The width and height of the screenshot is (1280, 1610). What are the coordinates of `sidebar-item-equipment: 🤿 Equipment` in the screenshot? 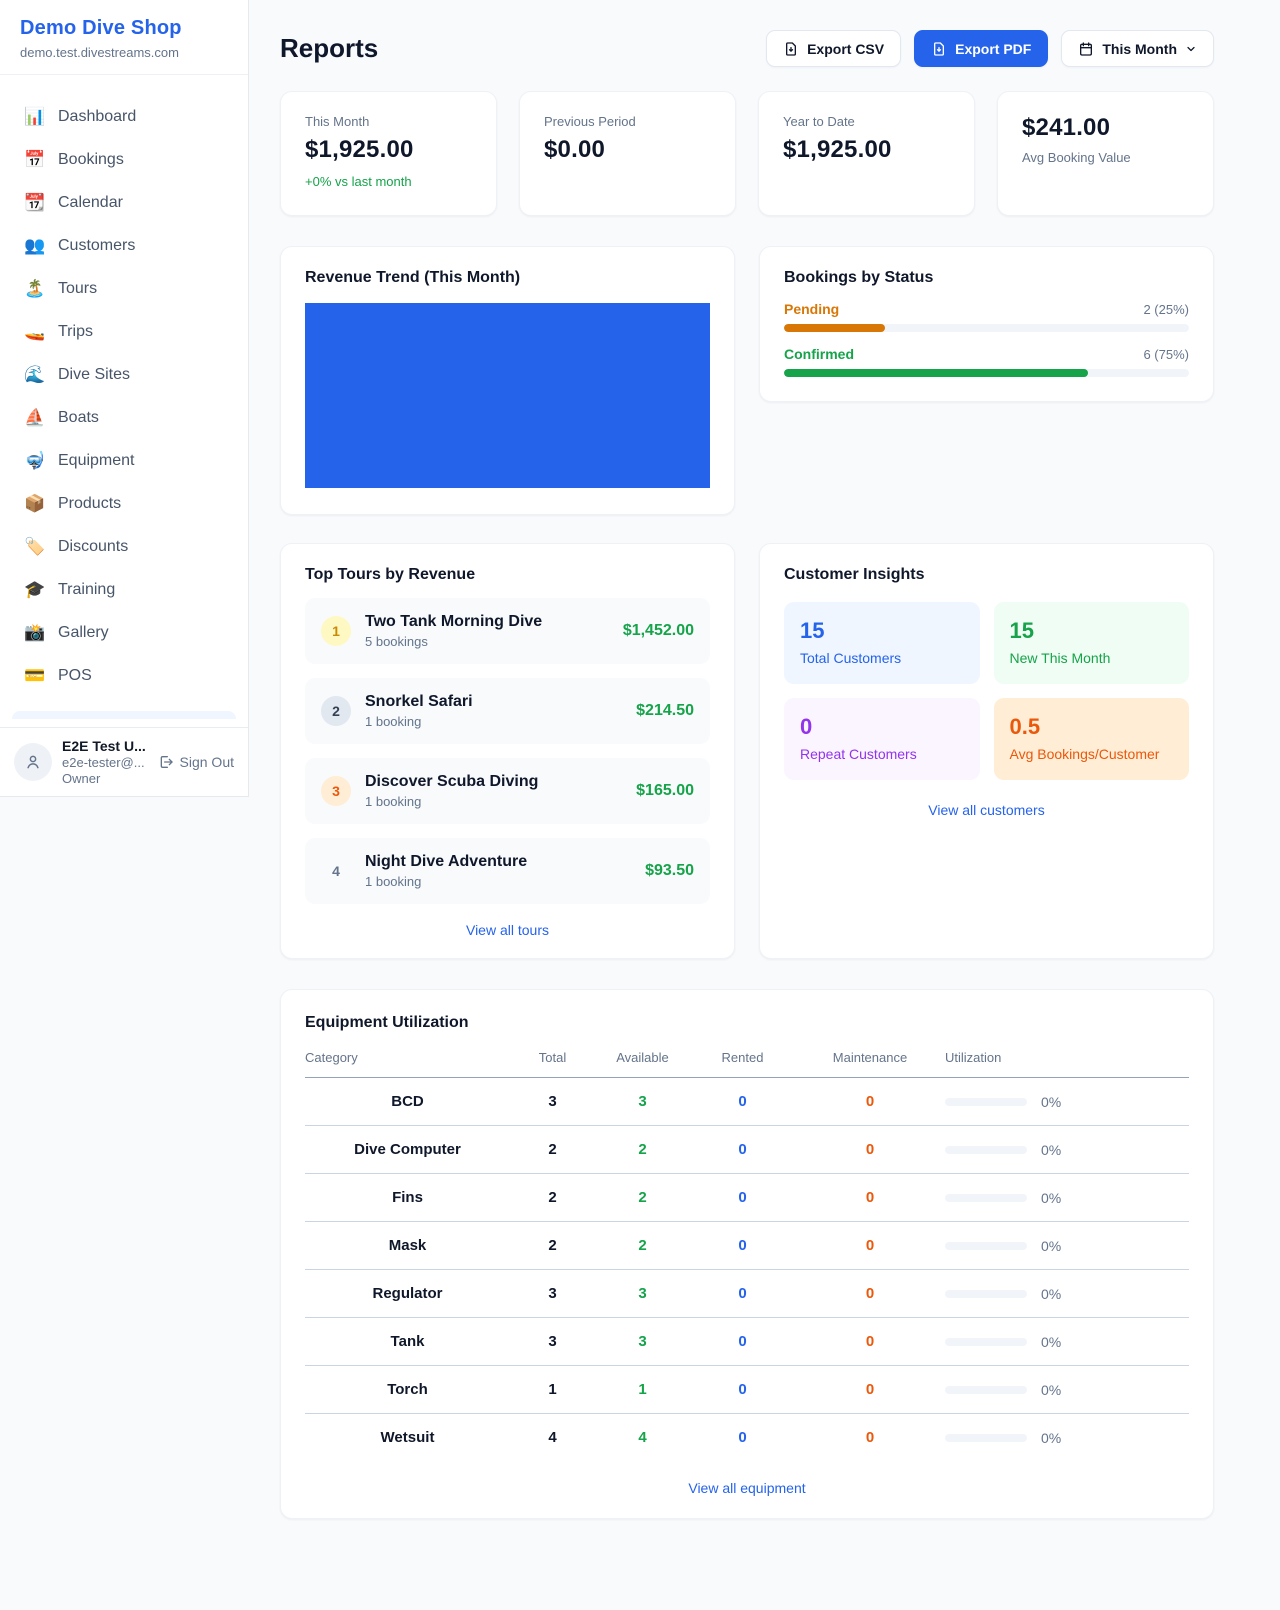 It's located at (124, 460).